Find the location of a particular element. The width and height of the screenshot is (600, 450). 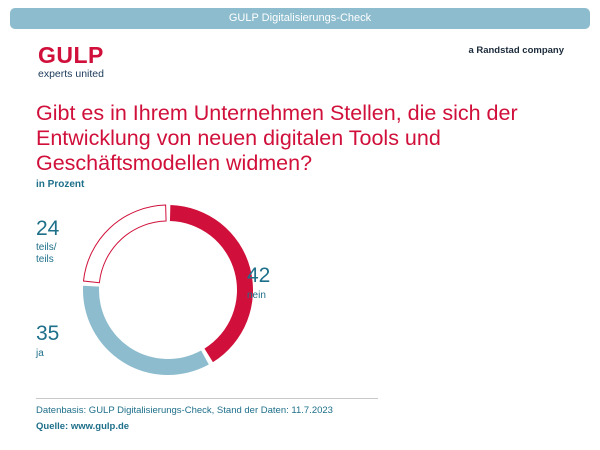

gulp-logo: GULP experts united is located at coordinates (71, 62).